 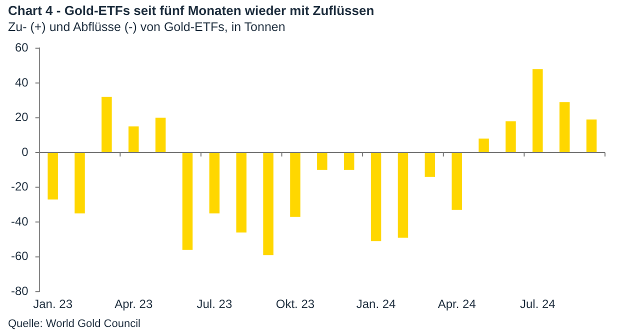 What do you see at coordinates (191, 10) in the screenshot?
I see `chart-title: Chart 4 - Gold-ETFs seit fünf Monaten wieder mit Zuflüssen` at bounding box center [191, 10].